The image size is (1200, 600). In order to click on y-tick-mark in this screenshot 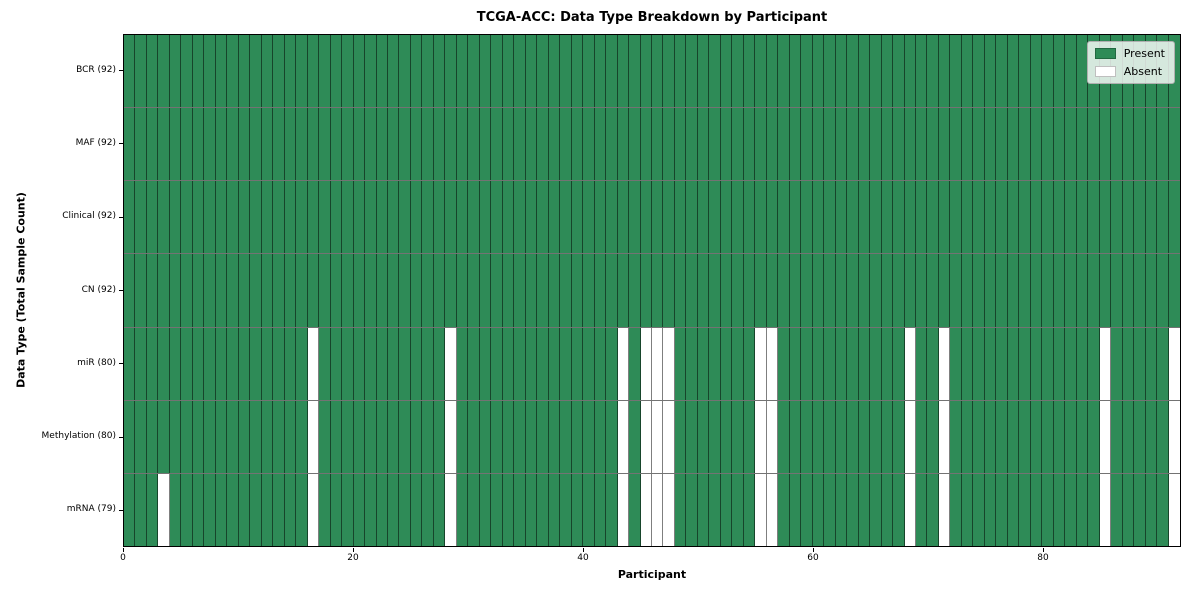, I will do `click(121, 144)`.